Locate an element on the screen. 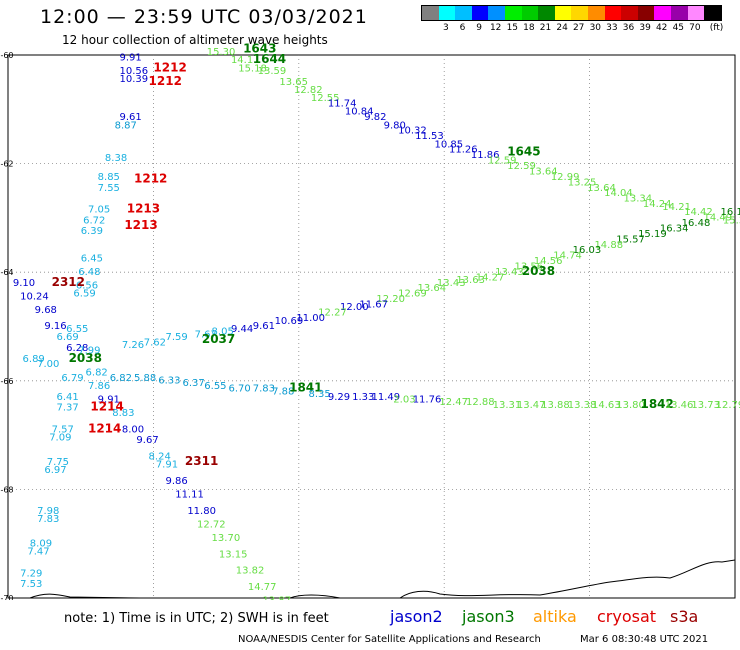 Image resolution: width=740 pixels, height=650 pixels. wave-height-label: 7.99 is located at coordinates (89, 351).